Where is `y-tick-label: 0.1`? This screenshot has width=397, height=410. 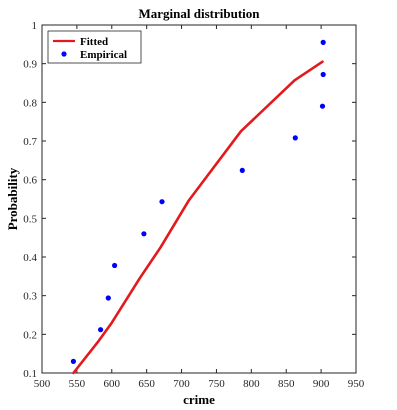
y-tick-label: 0.1 is located at coordinates (30, 374).